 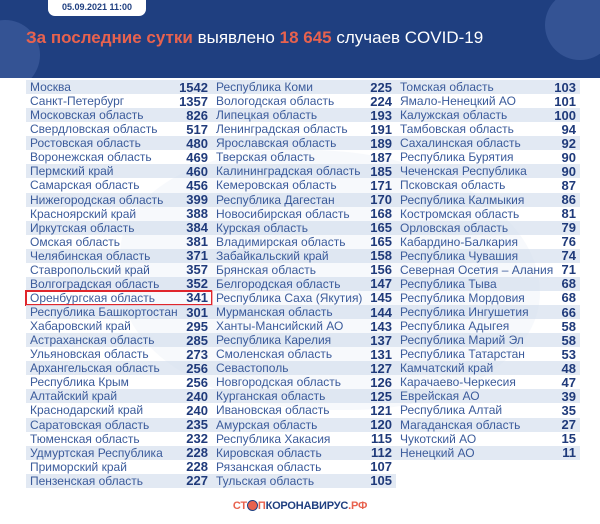 I want to click on region-name: Пензенская область, so click(x=87, y=480).